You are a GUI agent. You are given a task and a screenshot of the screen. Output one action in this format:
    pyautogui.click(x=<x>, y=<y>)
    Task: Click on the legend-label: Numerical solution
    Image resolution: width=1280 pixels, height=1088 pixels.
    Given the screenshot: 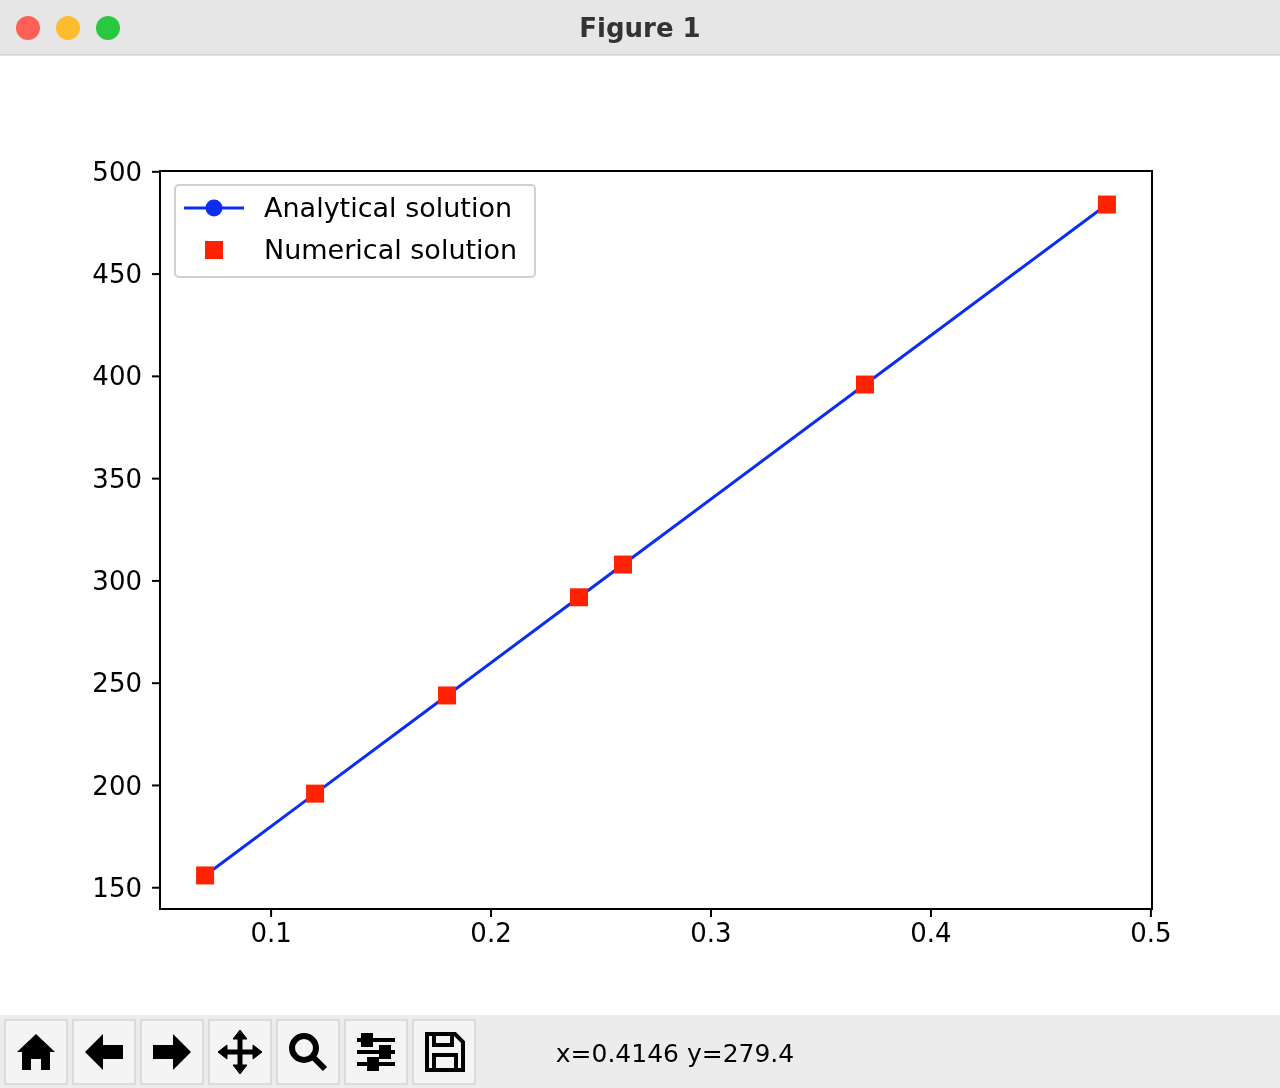 What is the action you would take?
    pyautogui.click(x=391, y=250)
    